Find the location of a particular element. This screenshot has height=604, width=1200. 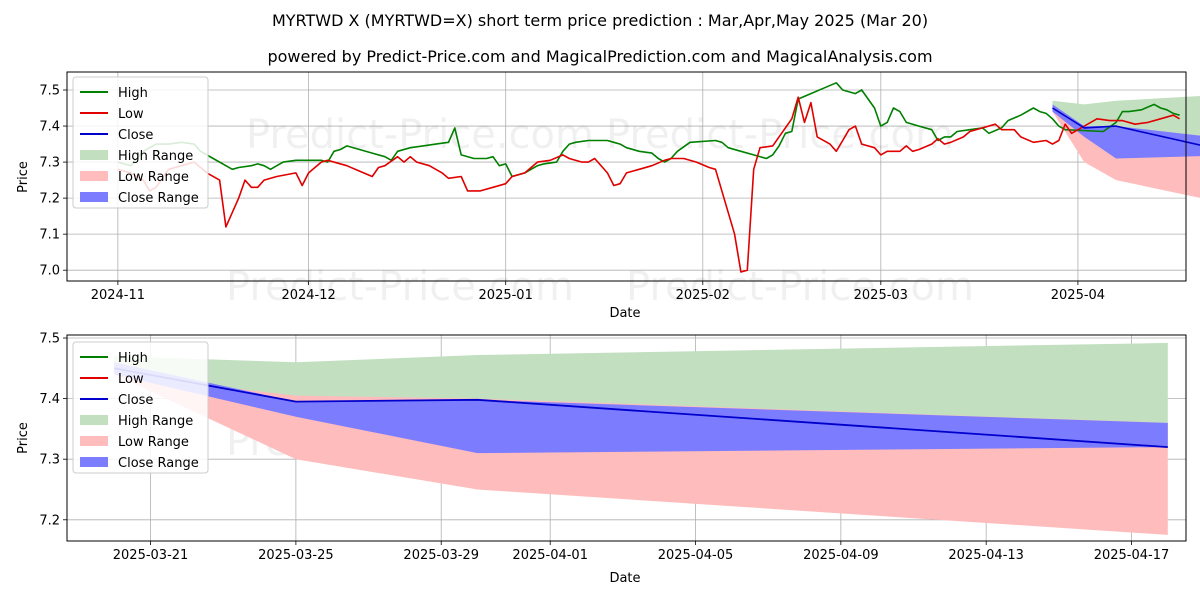

x-tick-label: 2024-11 is located at coordinates (118, 295).